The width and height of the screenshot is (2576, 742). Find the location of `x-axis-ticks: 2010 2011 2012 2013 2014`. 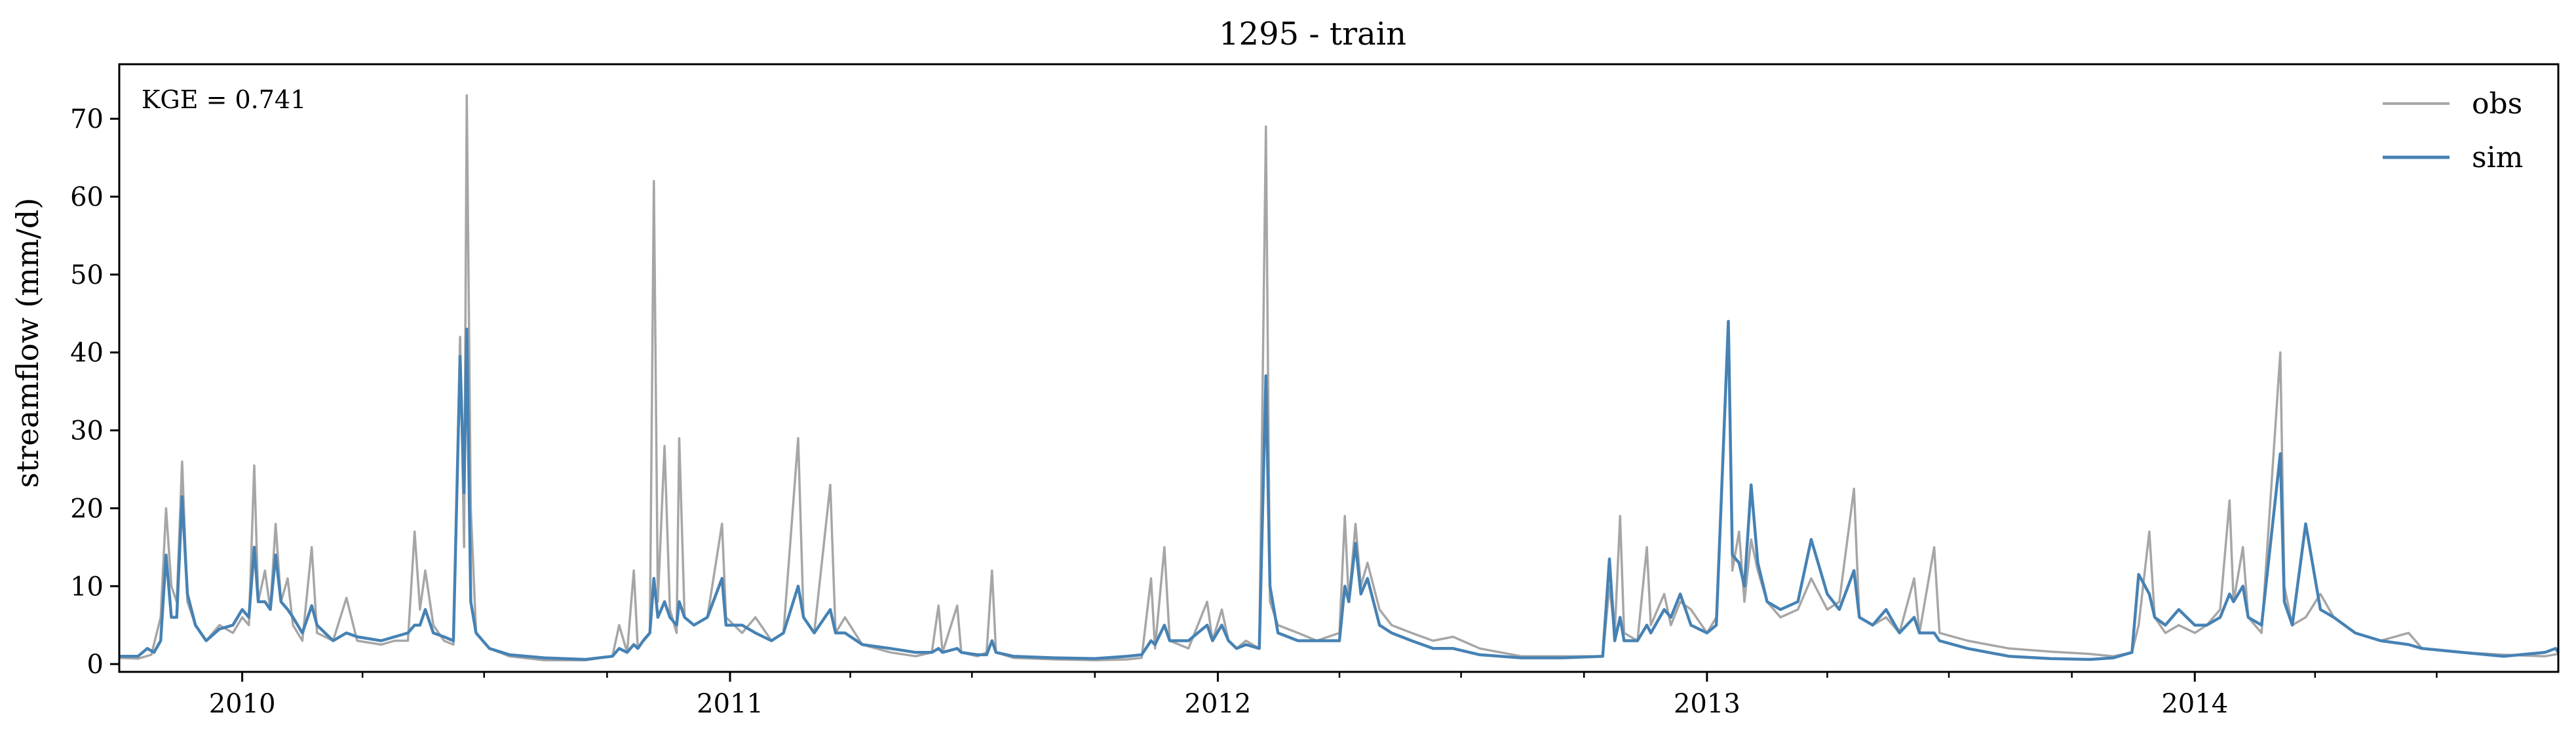

x-axis-ticks: 2010 2011 2012 2013 2014 is located at coordinates (1323, 695).